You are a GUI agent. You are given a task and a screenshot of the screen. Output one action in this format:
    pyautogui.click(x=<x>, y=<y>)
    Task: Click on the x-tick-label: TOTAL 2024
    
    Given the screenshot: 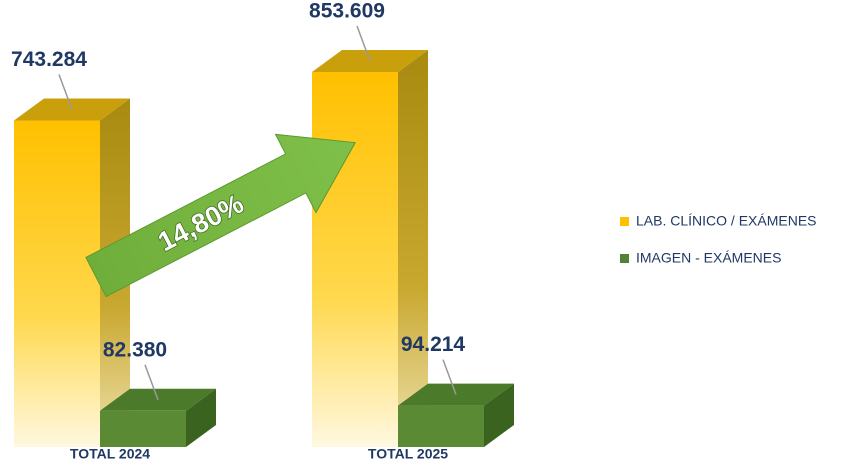 What is the action you would take?
    pyautogui.click(x=110, y=454)
    